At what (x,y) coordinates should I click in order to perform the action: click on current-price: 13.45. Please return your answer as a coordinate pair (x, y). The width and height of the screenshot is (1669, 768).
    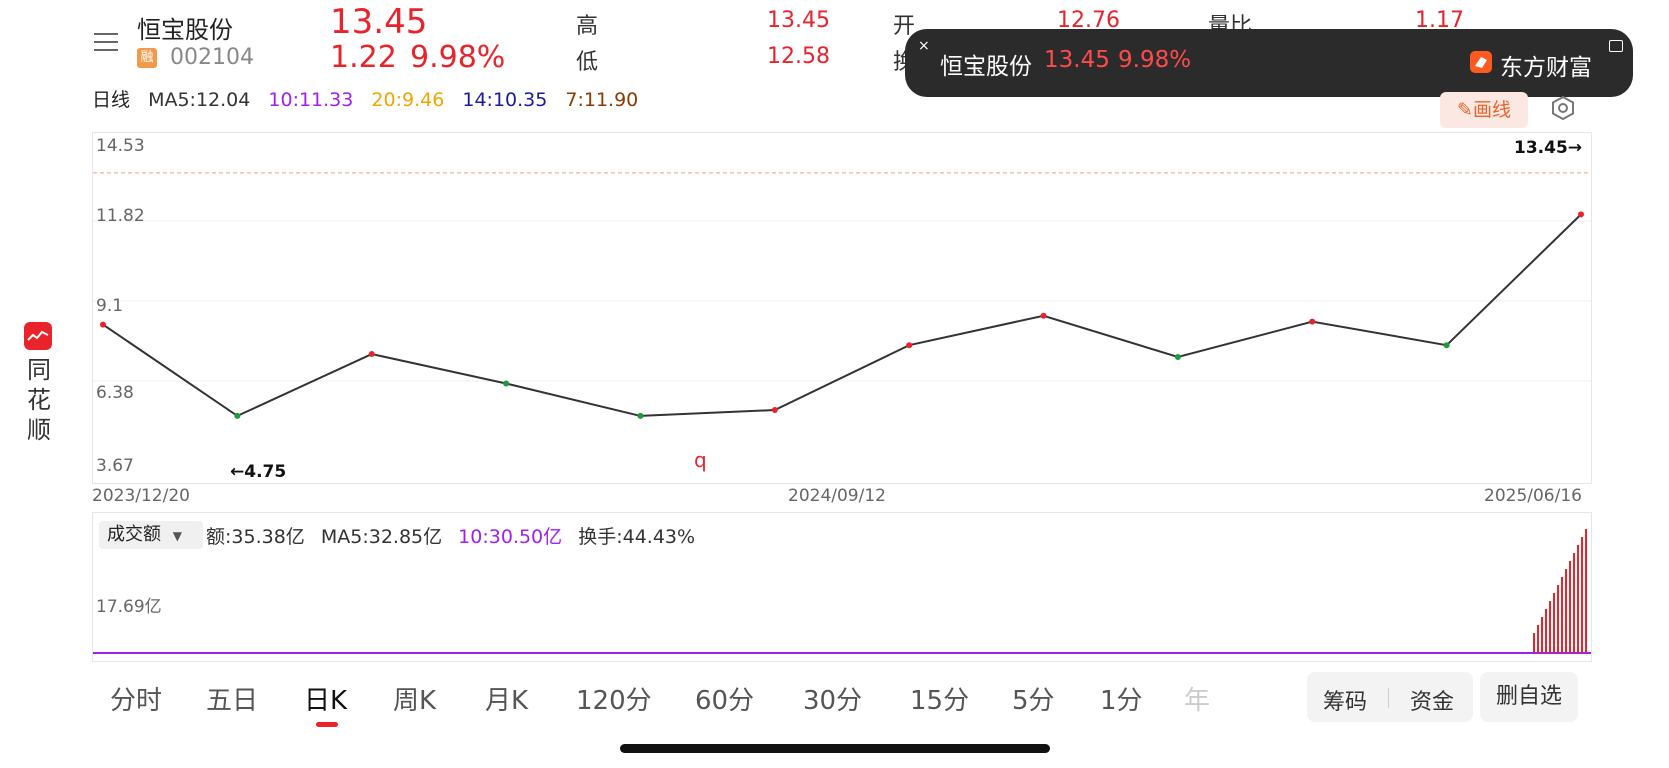
    Looking at the image, I should click on (379, 22).